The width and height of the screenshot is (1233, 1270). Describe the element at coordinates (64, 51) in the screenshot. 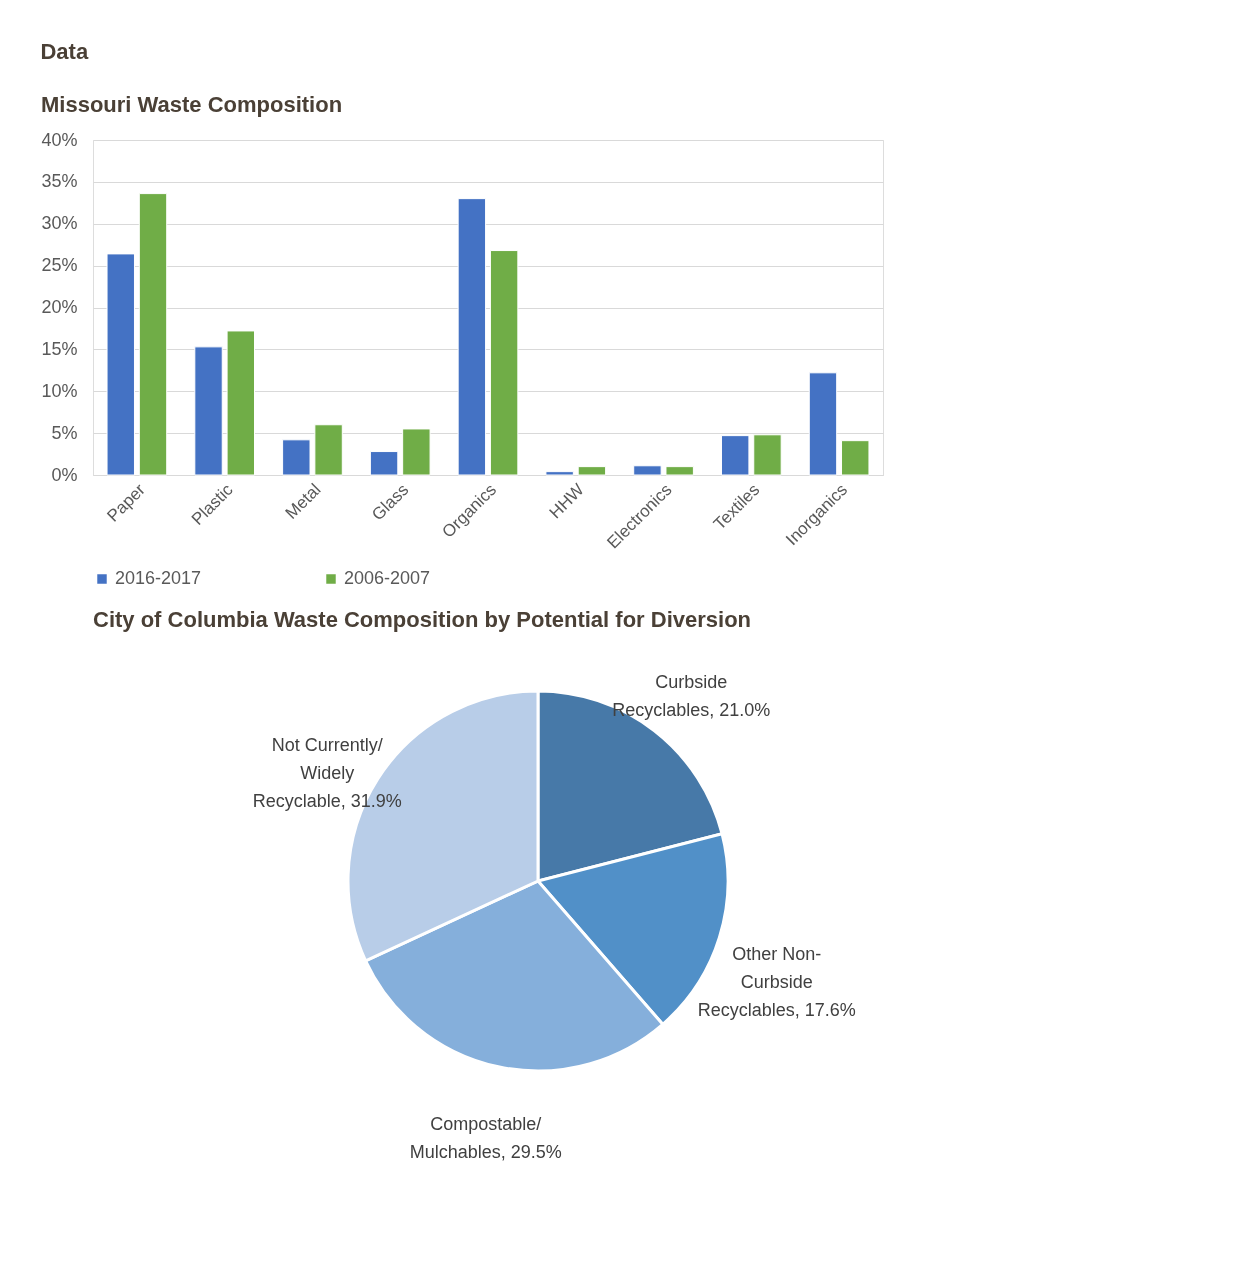

I see `text: Data` at that location.